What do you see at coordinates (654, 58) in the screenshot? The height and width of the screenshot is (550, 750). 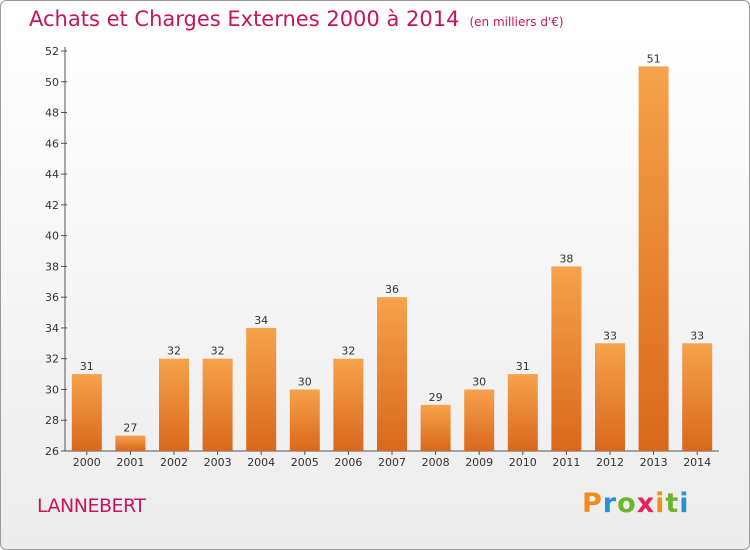 I see `bar-value-label: 51` at bounding box center [654, 58].